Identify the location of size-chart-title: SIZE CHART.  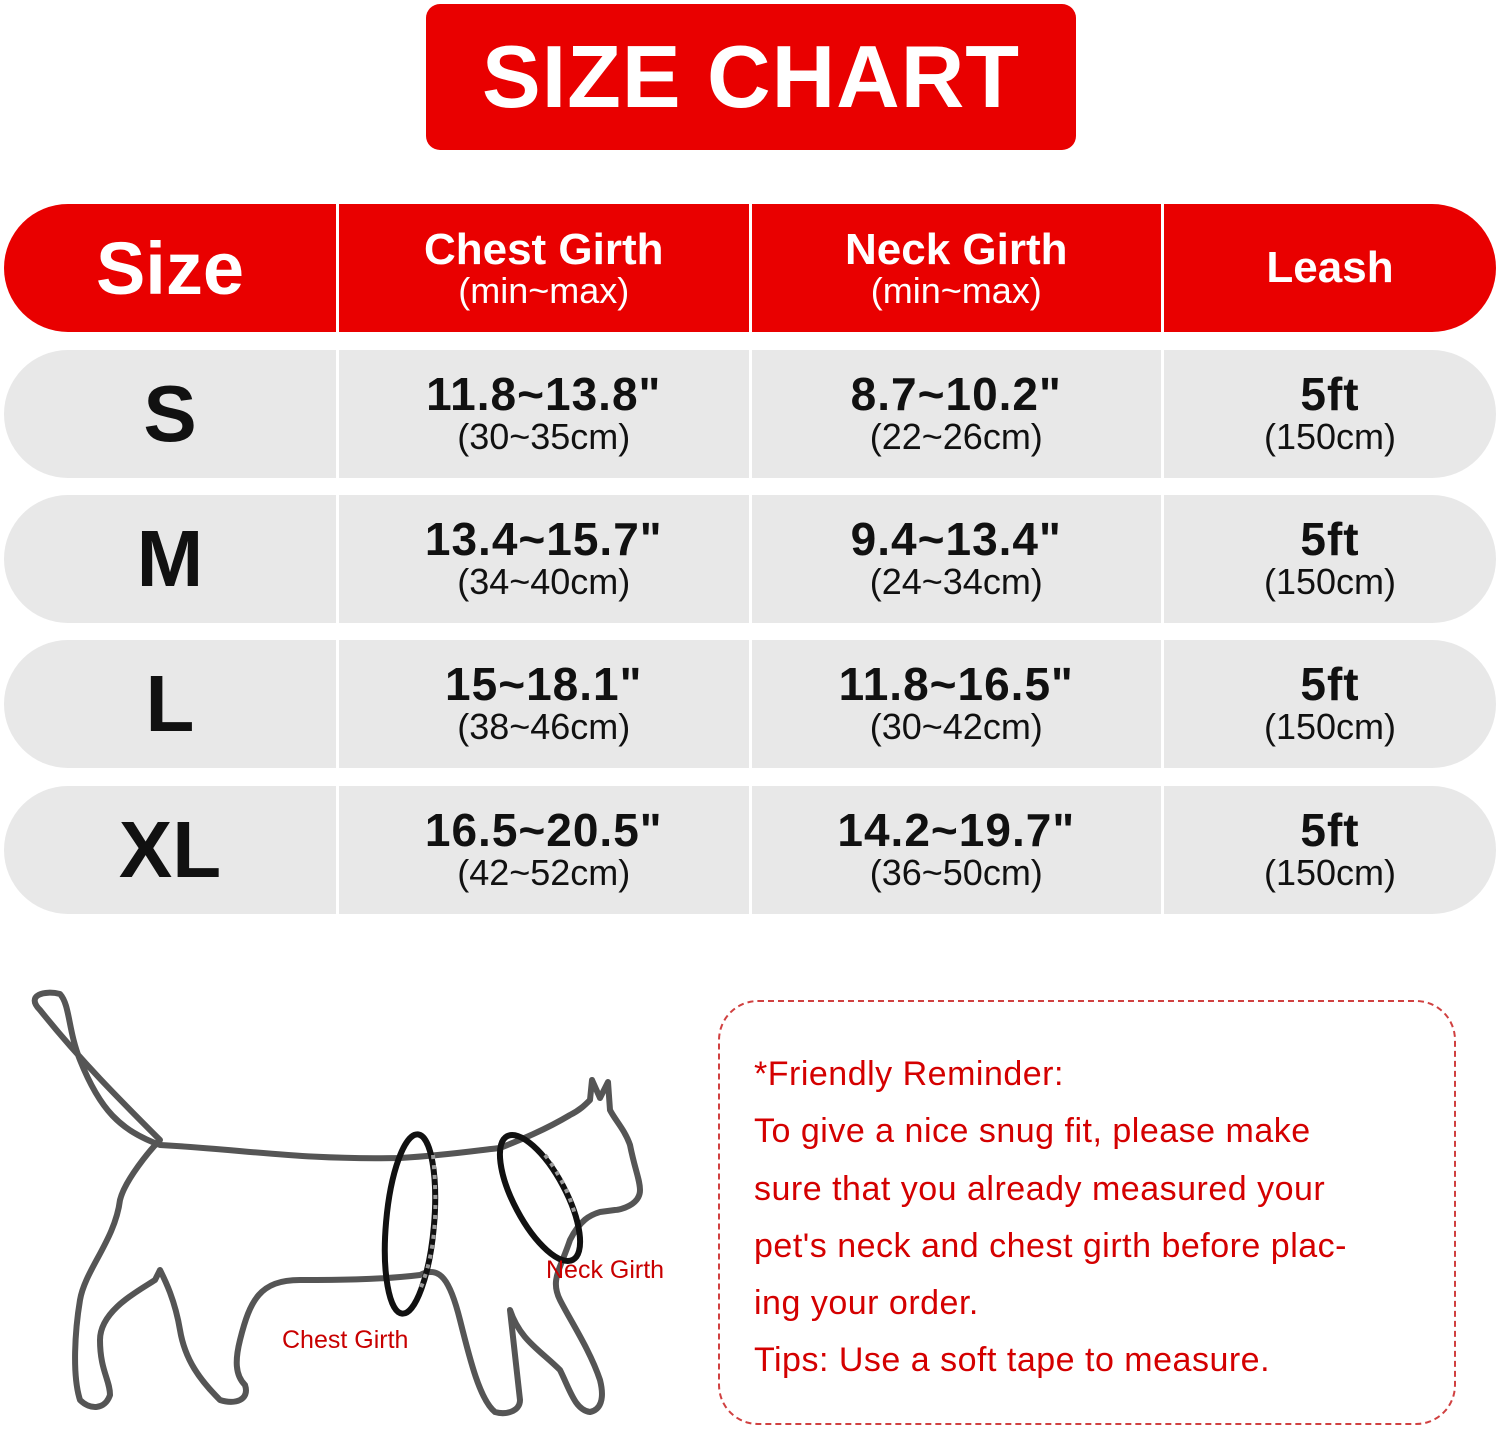
(751, 77).